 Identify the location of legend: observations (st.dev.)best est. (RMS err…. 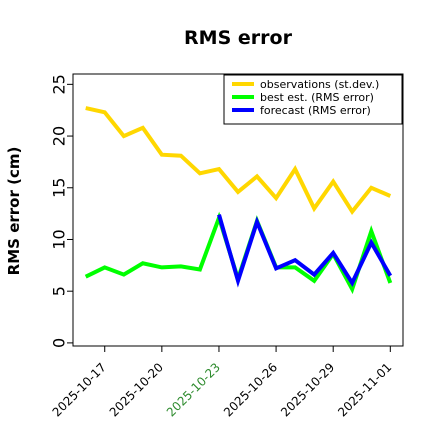
(313, 99).